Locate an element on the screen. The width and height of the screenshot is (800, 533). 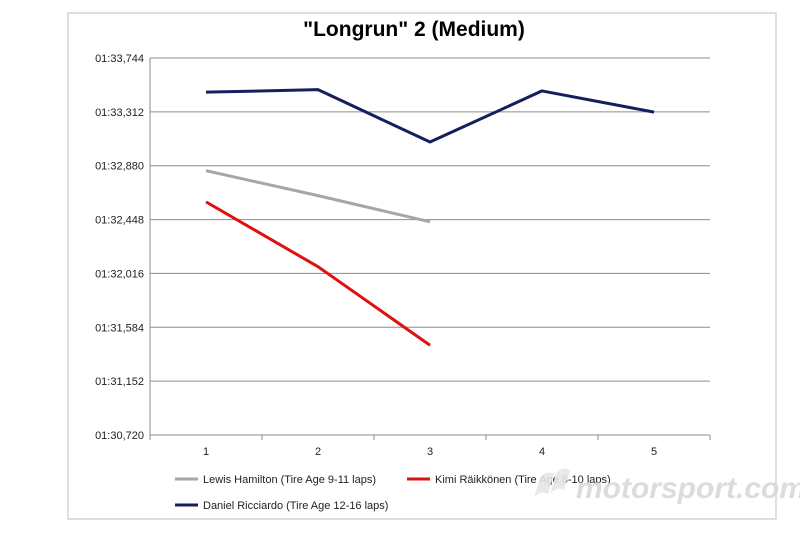
x-tick-label: 5 is located at coordinates (654, 452).